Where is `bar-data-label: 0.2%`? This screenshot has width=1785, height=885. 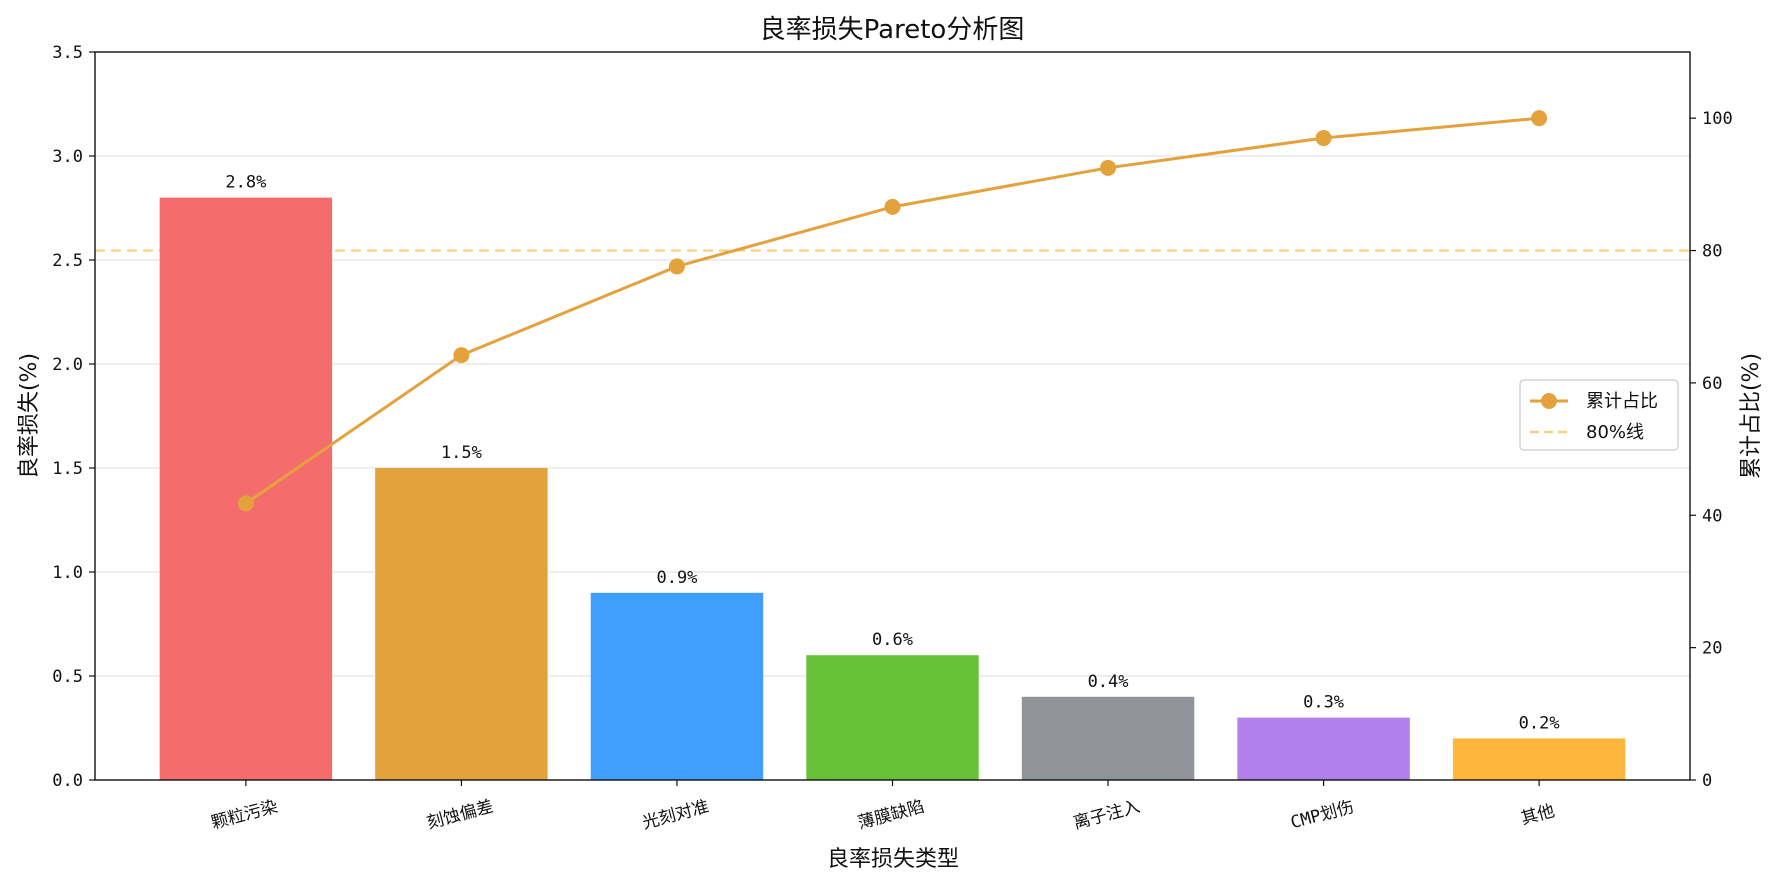
bar-data-label: 0.2% is located at coordinates (1539, 723).